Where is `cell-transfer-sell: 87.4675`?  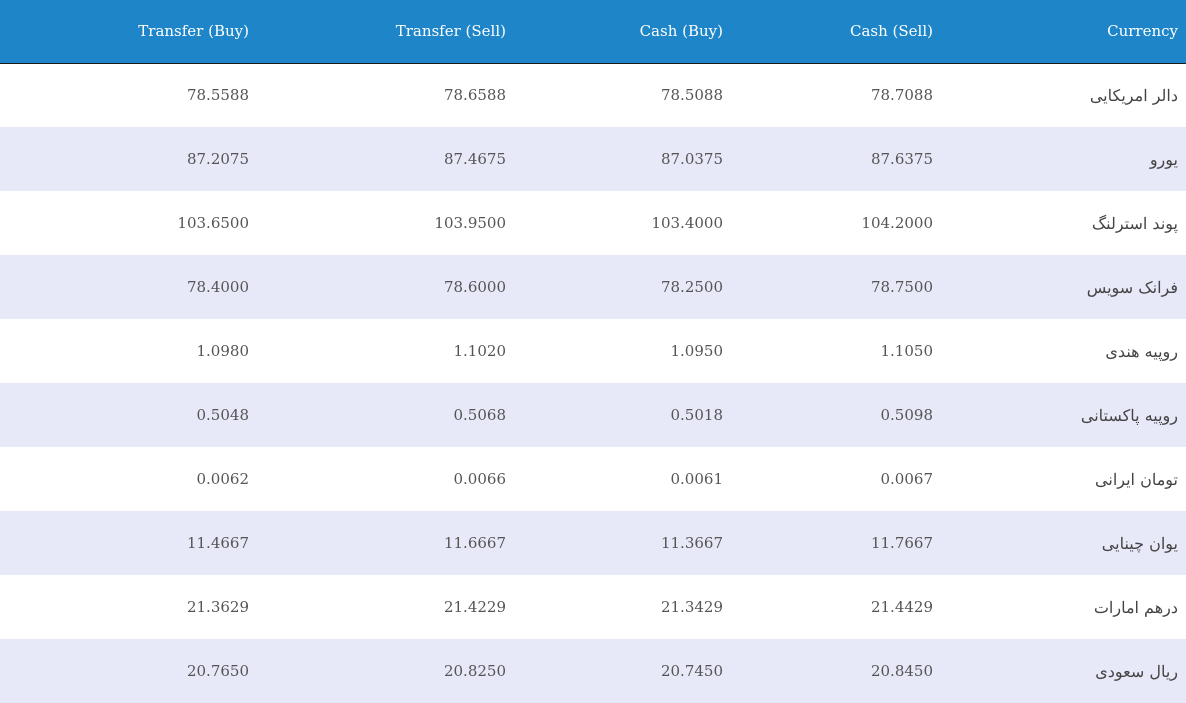 cell-transfer-sell: 87.4675 is located at coordinates (474, 159).